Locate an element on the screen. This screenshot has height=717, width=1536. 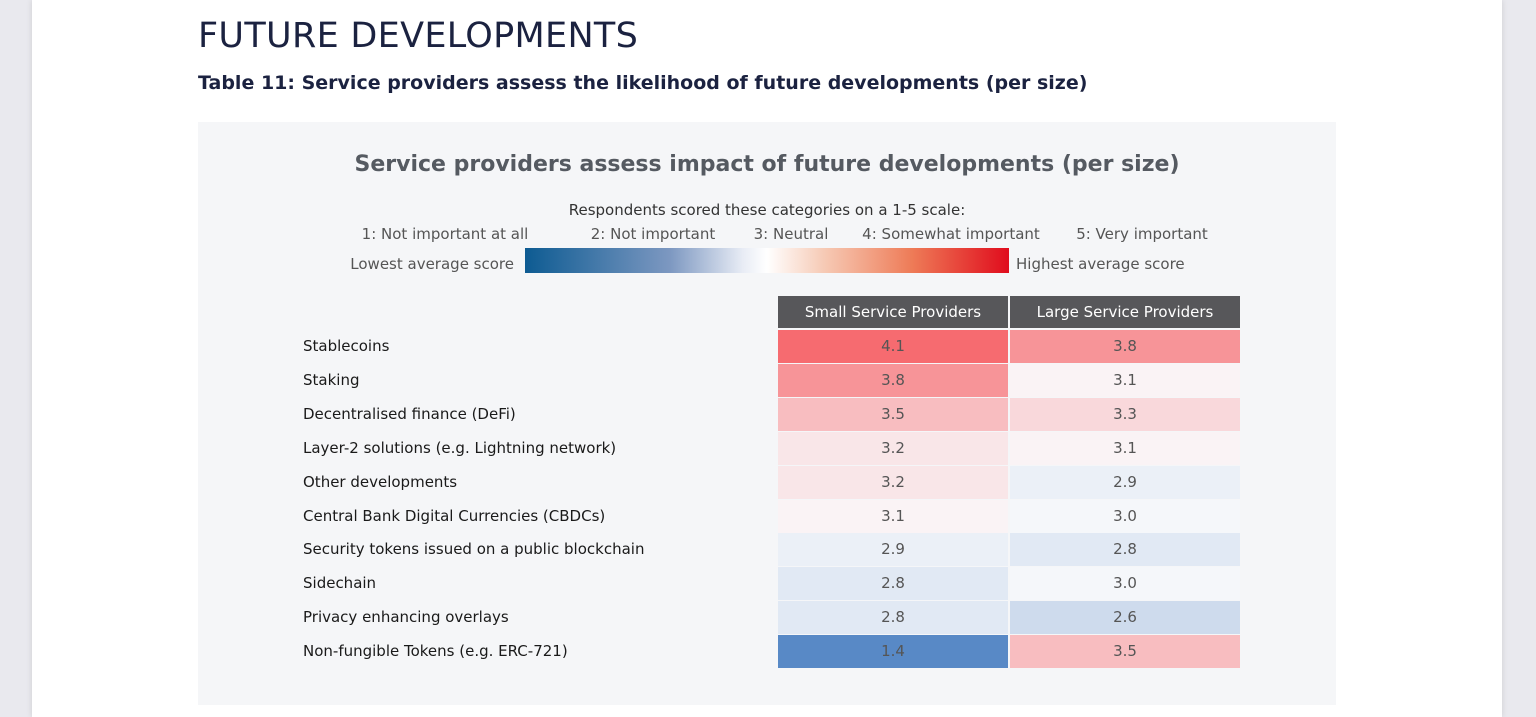
row-label: Other developments is located at coordinates (380, 481).